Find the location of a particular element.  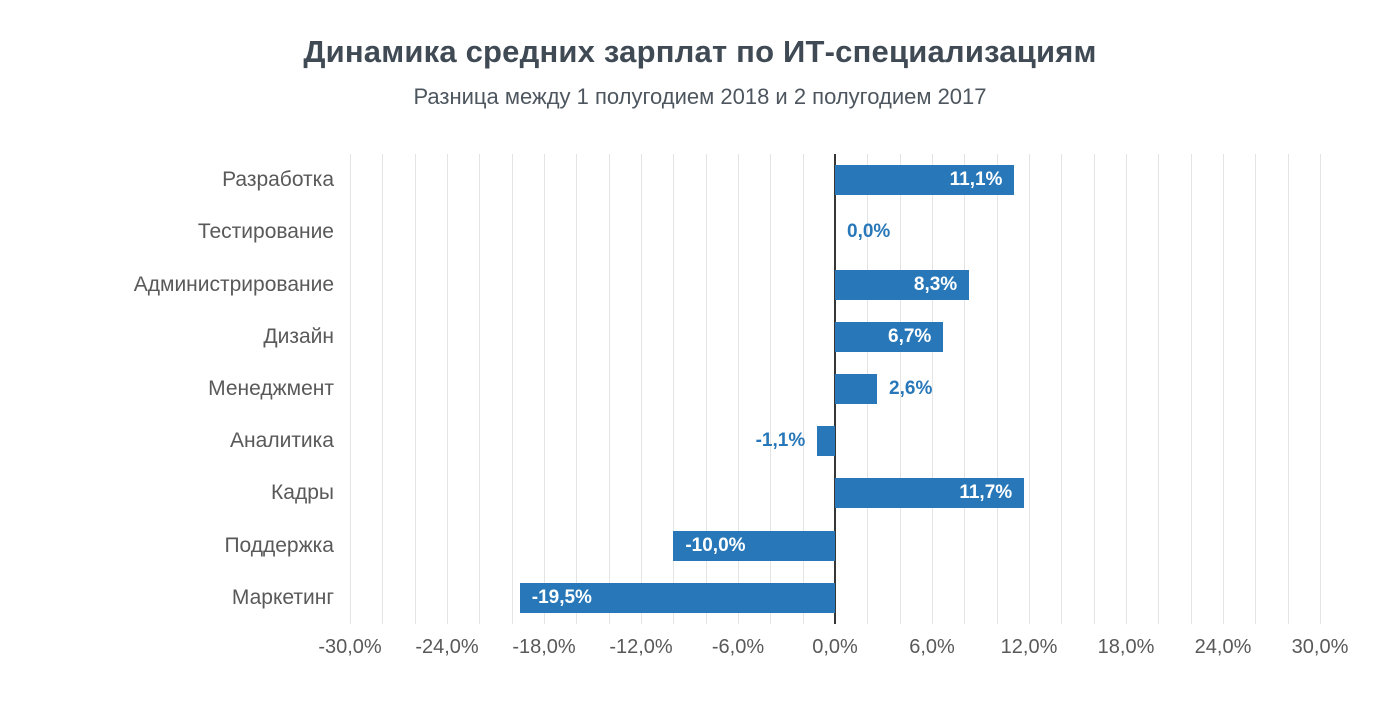

bar-value-label: -19,5% is located at coordinates (561, 597).